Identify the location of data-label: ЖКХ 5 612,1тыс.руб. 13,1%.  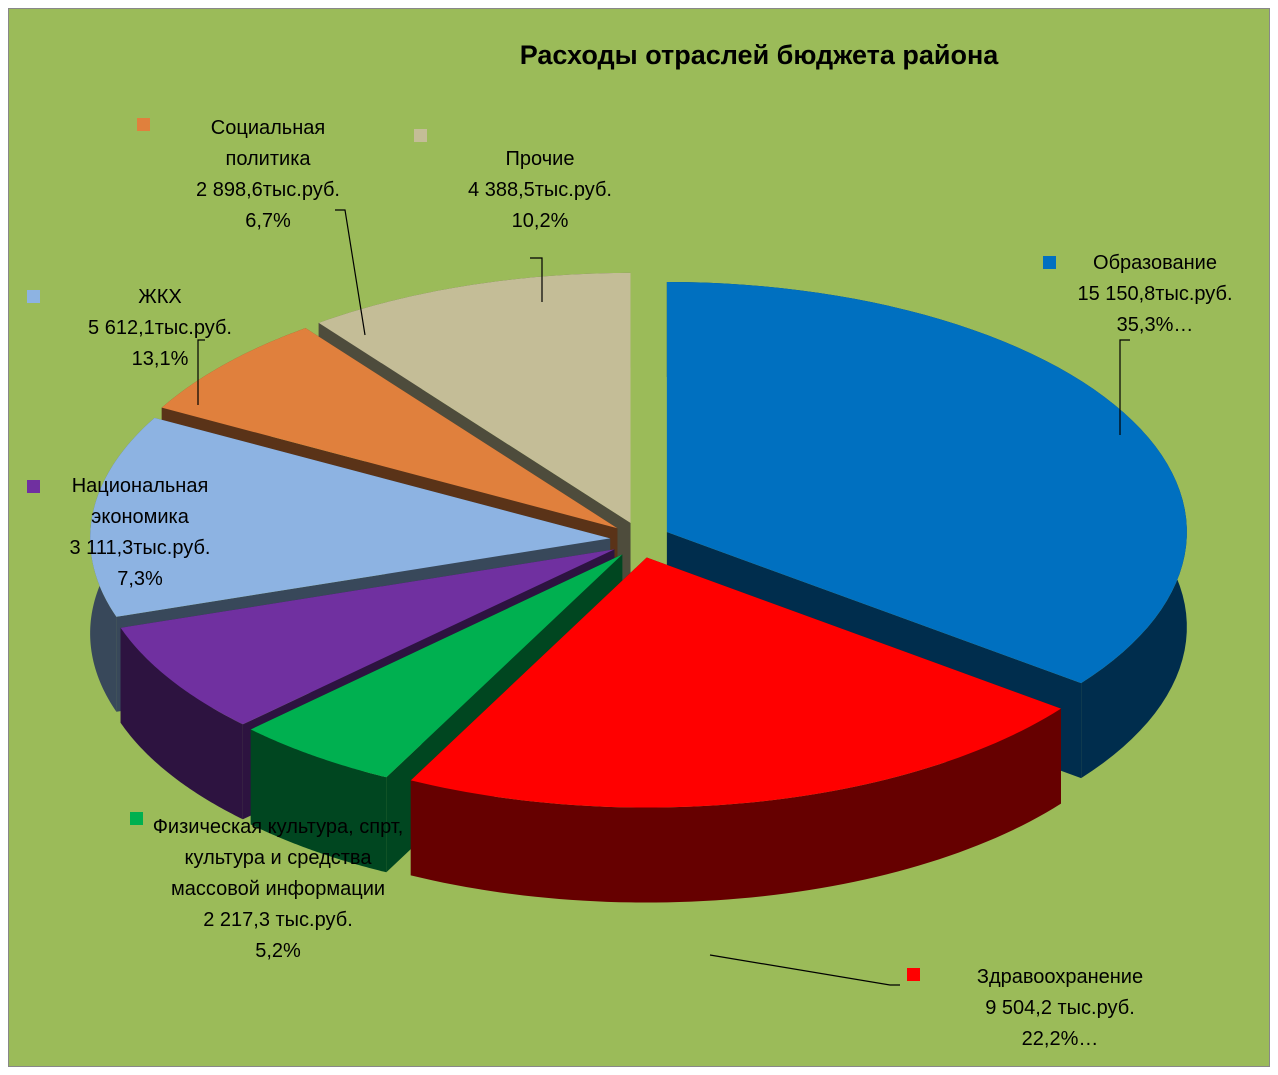
(160, 328).